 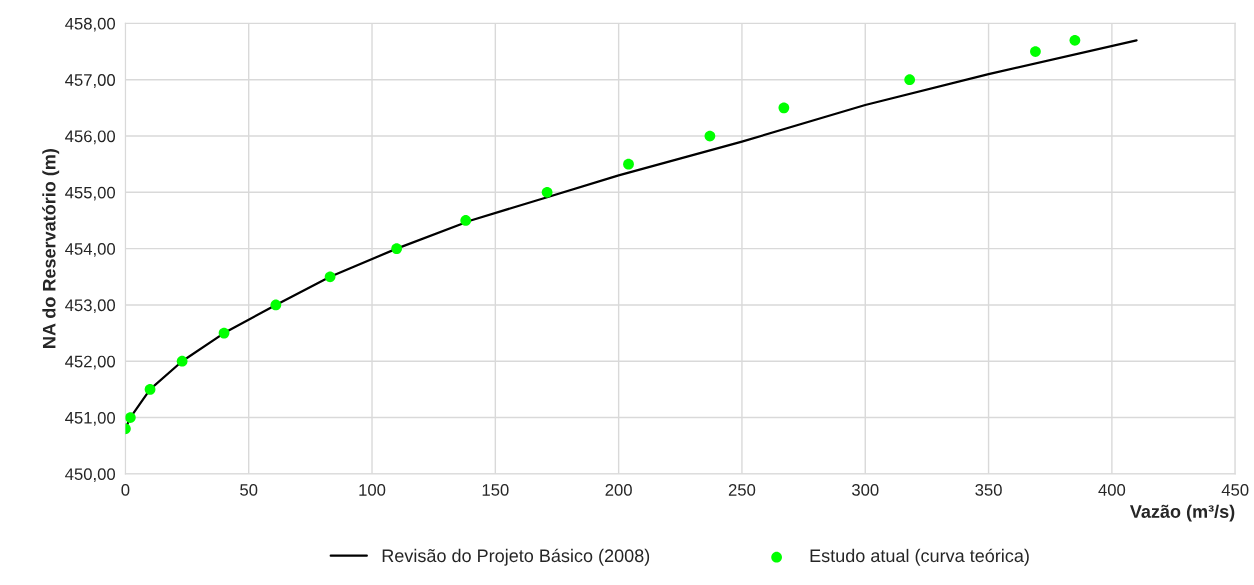 I want to click on x-tick-label: 400, so click(x=1112, y=490).